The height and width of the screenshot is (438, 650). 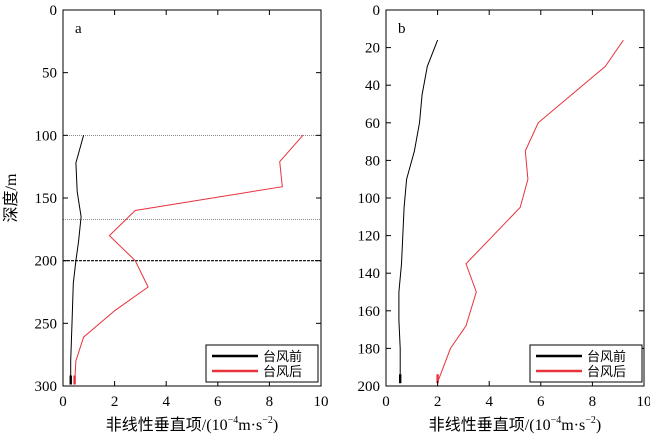 I want to click on pa-y-tick-label-2: 100, so click(x=46, y=136).